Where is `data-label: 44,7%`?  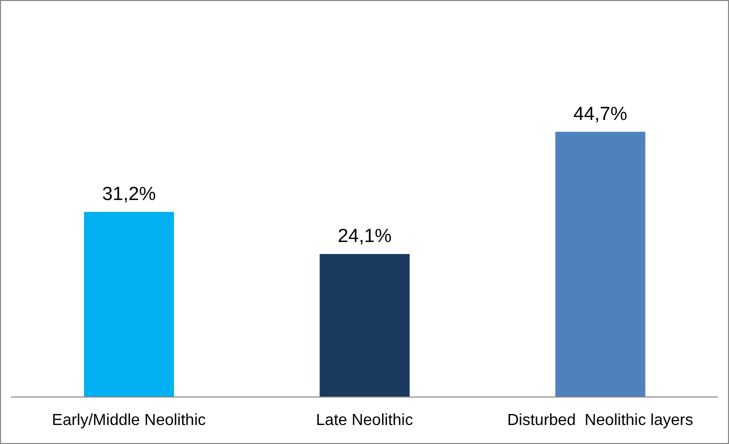
data-label: 44,7% is located at coordinates (600, 114).